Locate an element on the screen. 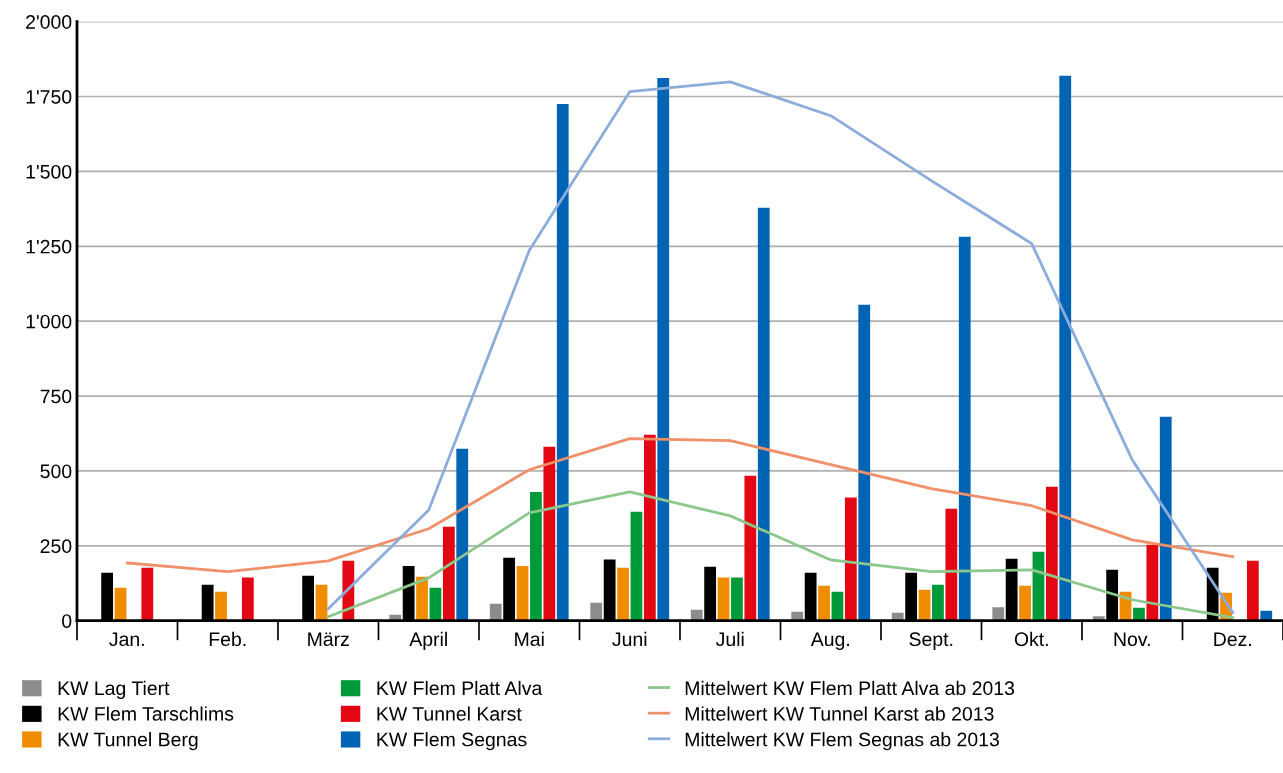 The height and width of the screenshot is (773, 1283). x-tick-label: Nov. is located at coordinates (1132, 639).